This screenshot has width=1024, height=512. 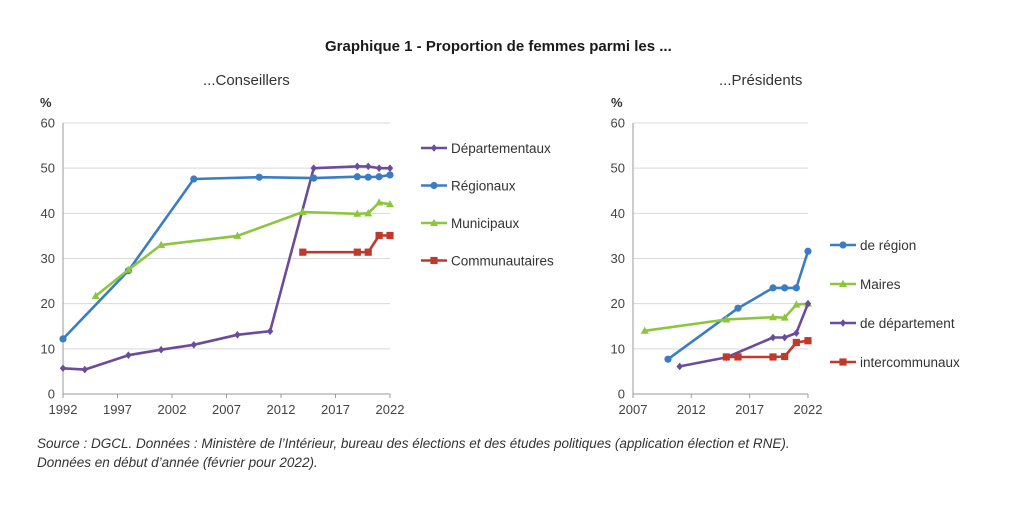 What do you see at coordinates (843, 245) in the screenshot?
I see `legend-marker-de-region` at bounding box center [843, 245].